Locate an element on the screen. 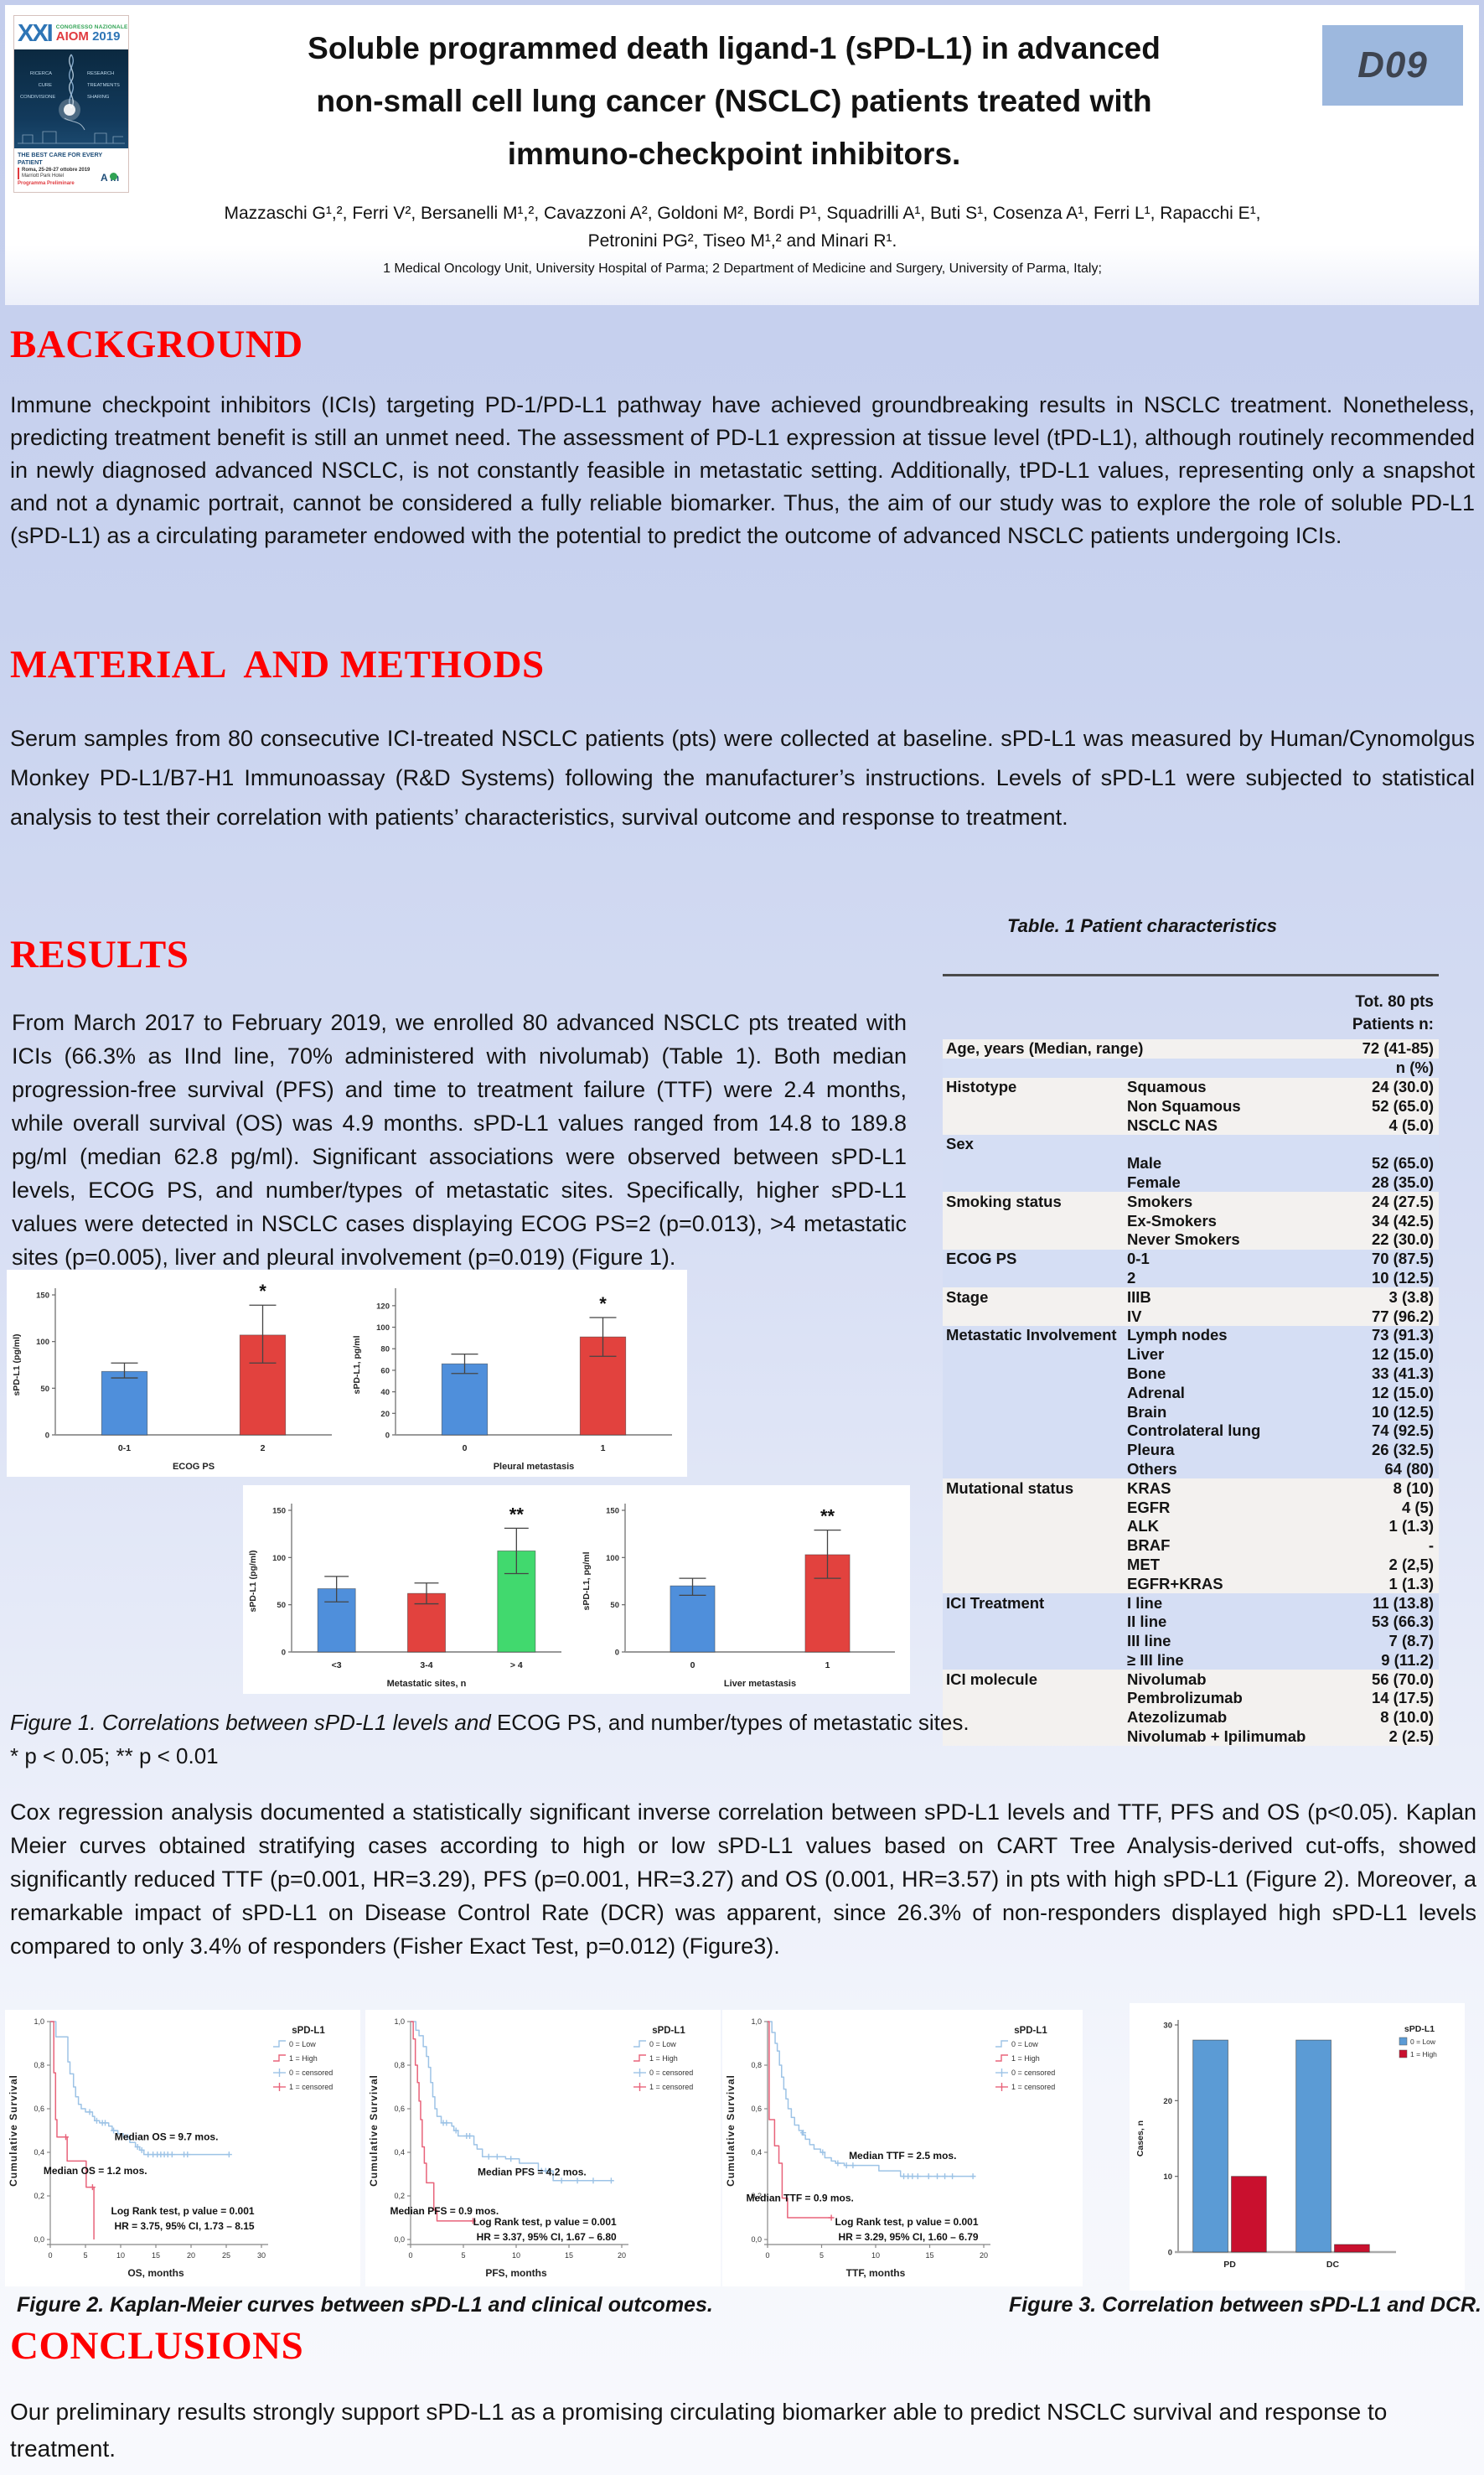 This screenshot has width=1484, height=2475. svg-text: Cases, n is located at coordinates (1140, 2138).